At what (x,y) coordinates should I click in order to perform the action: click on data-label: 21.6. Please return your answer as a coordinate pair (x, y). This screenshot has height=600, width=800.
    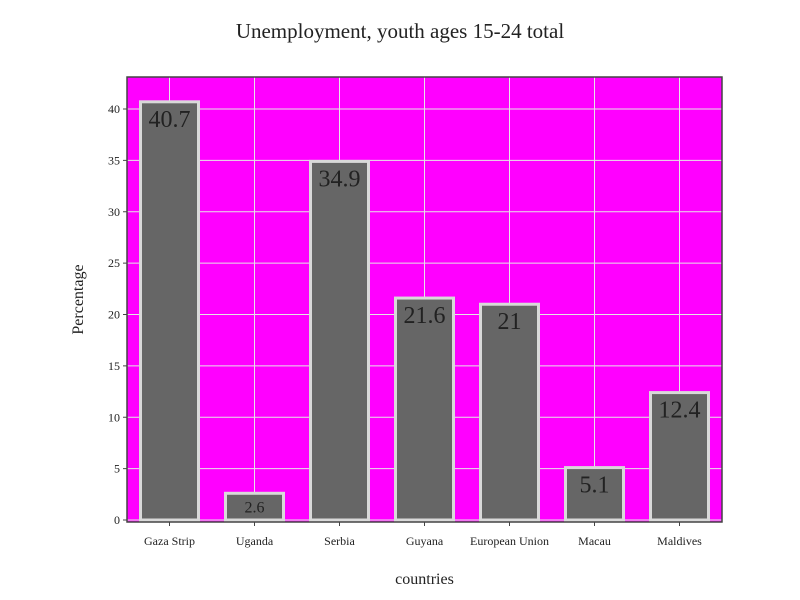
    Looking at the image, I should click on (425, 316).